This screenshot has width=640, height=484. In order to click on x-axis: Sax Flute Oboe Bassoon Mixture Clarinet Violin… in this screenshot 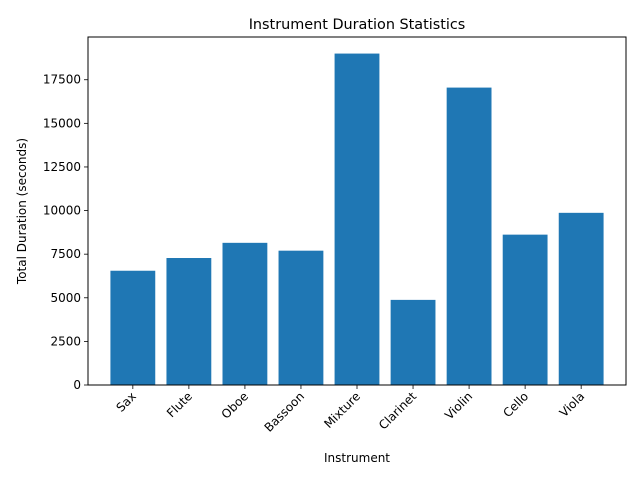, I will do `click(350, 410)`.